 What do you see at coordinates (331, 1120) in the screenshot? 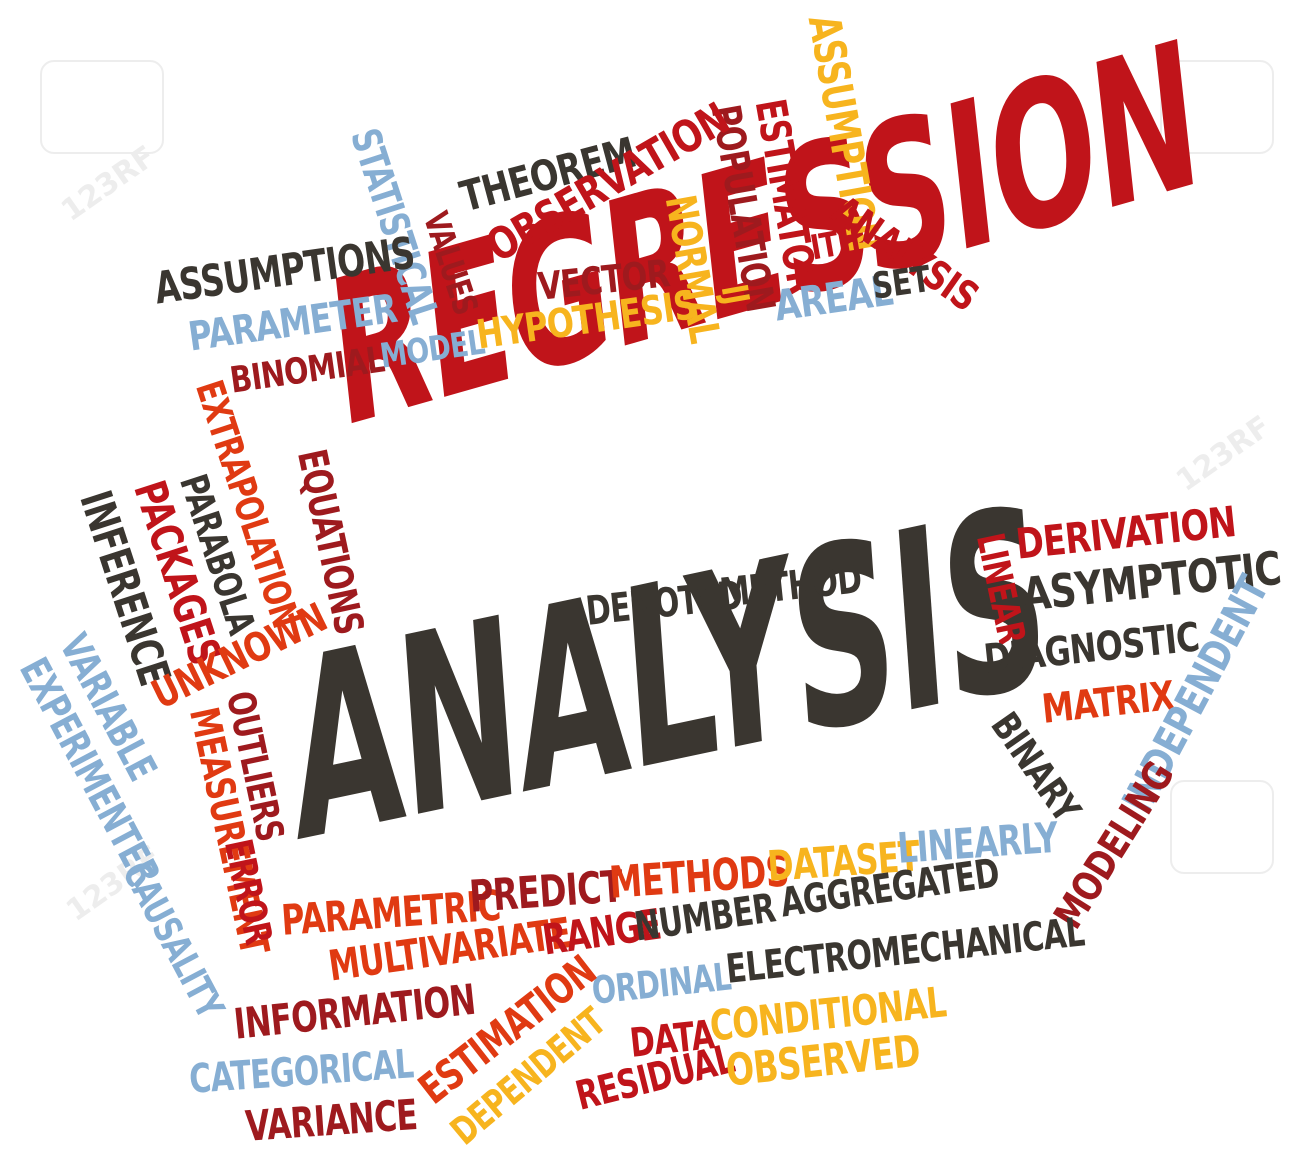
I see `word-variance: VARIANCE` at bounding box center [331, 1120].